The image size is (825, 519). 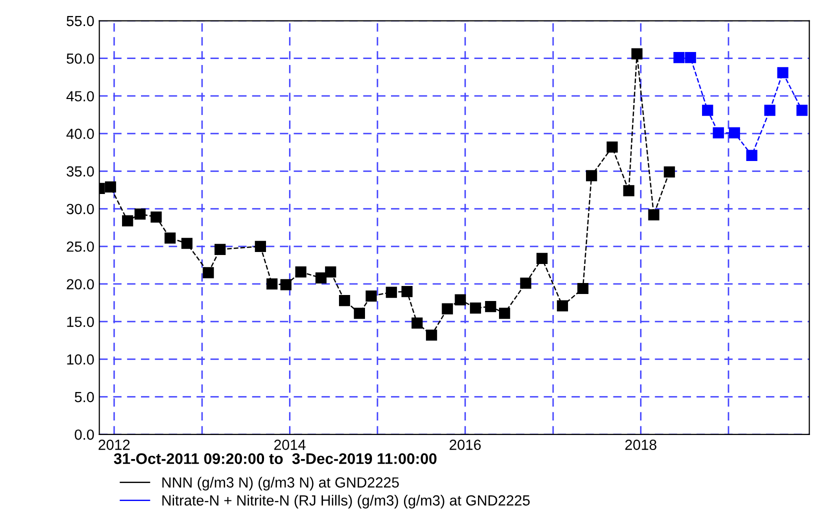 I want to click on y-tick-label: 10.0, so click(x=80, y=359).